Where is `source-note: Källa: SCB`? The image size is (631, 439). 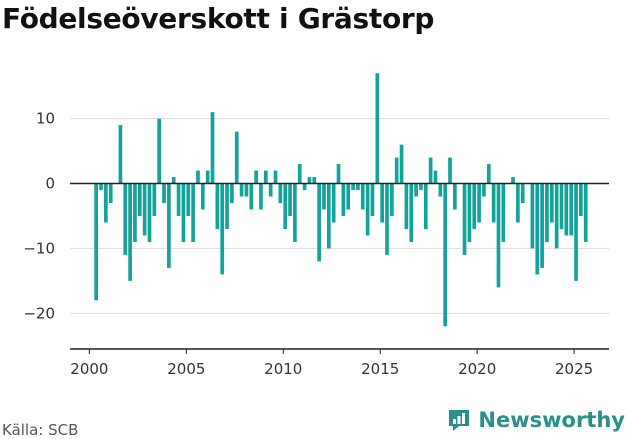
source-note: Källa: SCB is located at coordinates (40, 430).